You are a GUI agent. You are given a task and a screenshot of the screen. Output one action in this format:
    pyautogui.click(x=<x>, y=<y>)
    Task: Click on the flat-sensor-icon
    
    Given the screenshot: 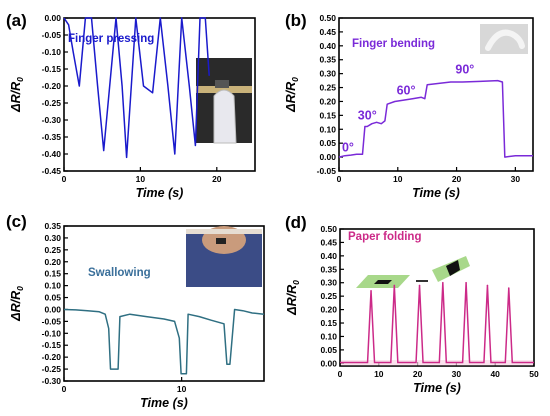 What is the action you would take?
    pyautogui.click(x=383, y=282)
    